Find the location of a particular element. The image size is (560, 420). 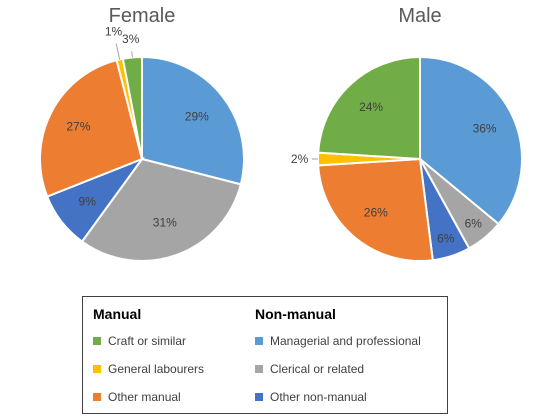

legend-label-managerial: Managerial and professional is located at coordinates (345, 341).